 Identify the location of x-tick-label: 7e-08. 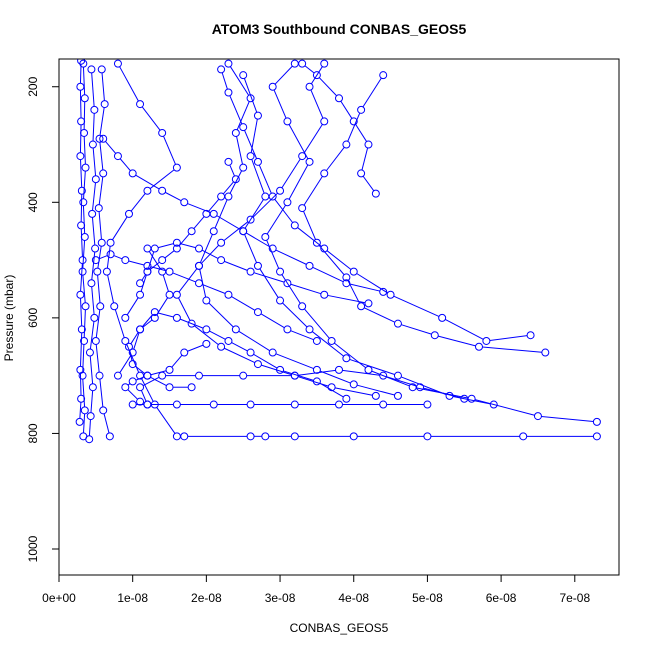
(574, 598).